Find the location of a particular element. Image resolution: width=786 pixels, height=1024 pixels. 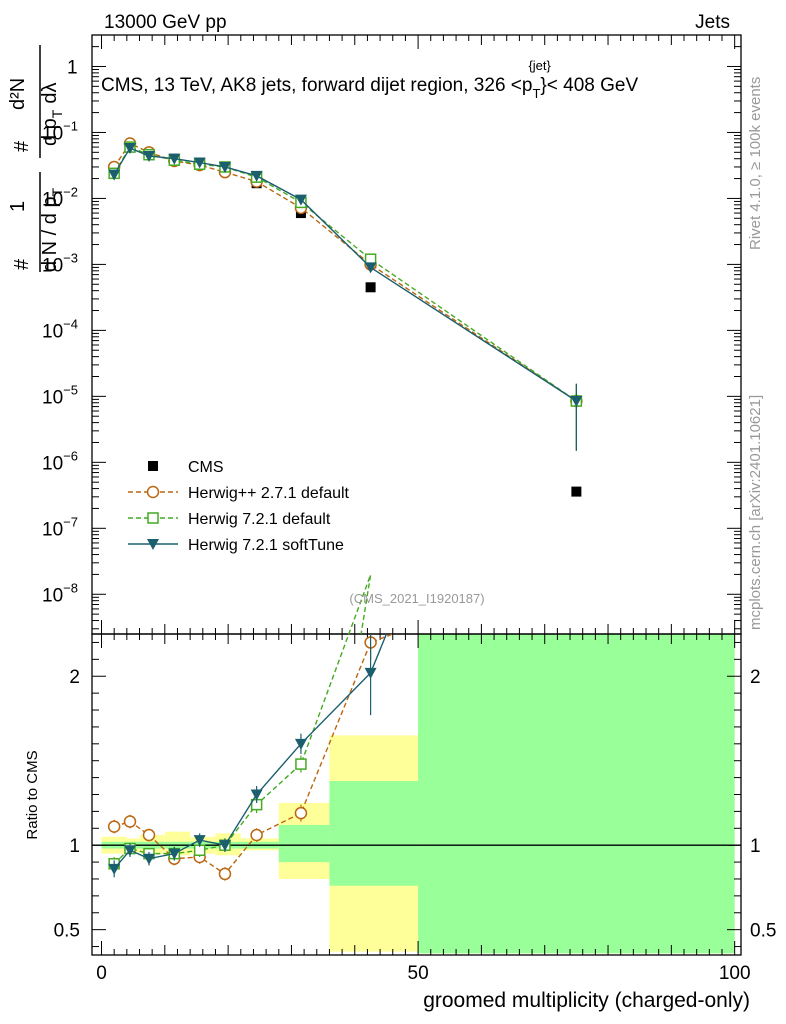

title-end: }< 408 GeV is located at coordinates (589, 85).